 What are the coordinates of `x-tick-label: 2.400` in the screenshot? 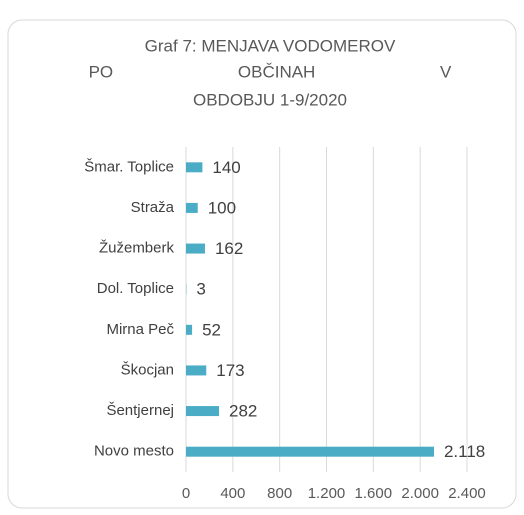 It's located at (467, 493).